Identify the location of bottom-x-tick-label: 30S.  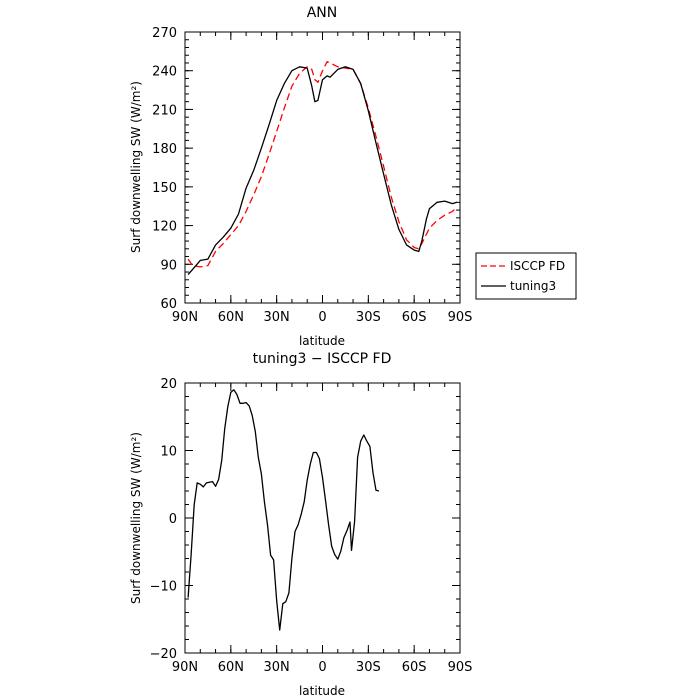
(368, 667).